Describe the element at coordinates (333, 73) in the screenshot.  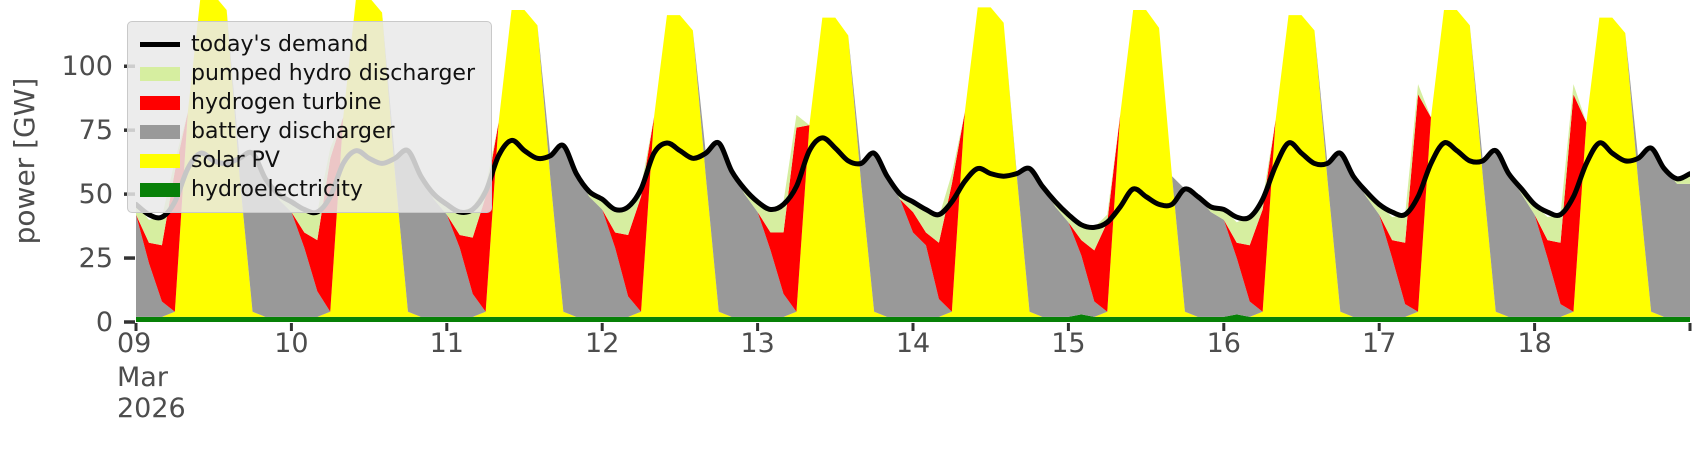
I see `legend-label: pumped hydro discharger` at that location.